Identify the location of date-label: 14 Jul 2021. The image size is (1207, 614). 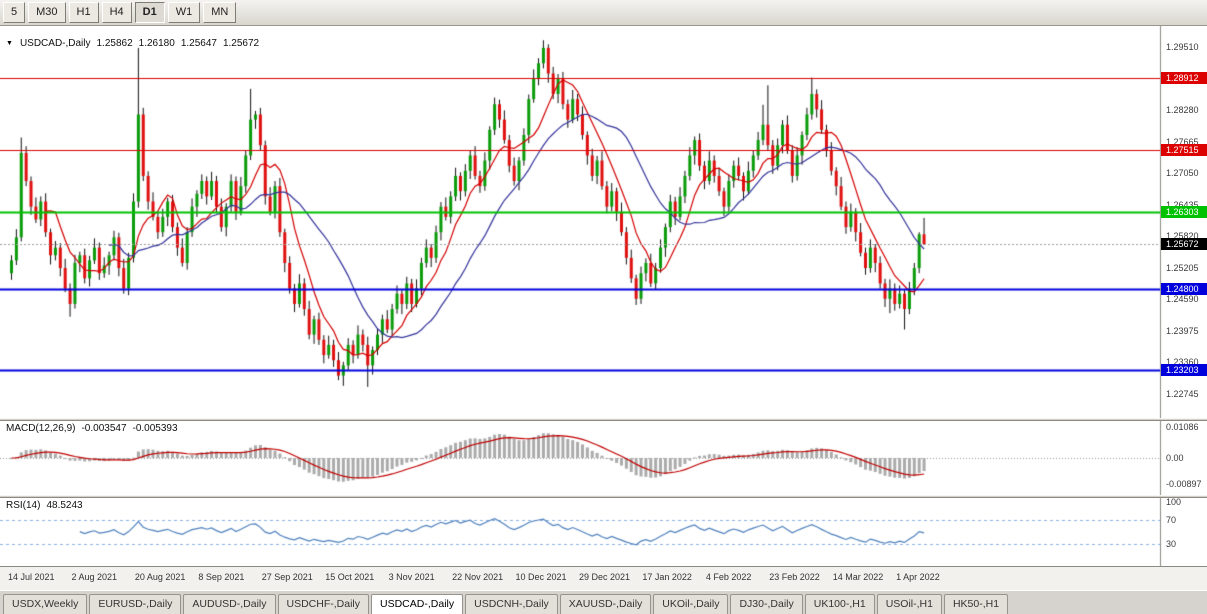
(31, 577).